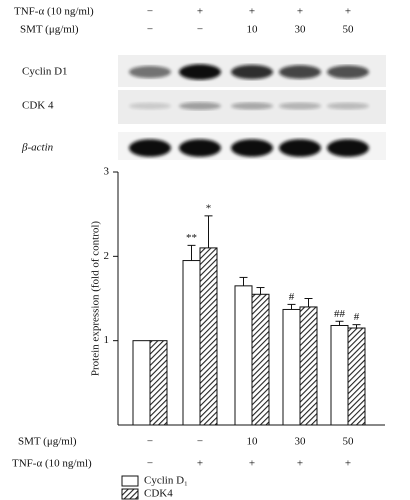 Image resolution: width=410 pixels, height=500 pixels. Describe the element at coordinates (38, 106) in the screenshot. I see `band-label: CDK 4` at that location.